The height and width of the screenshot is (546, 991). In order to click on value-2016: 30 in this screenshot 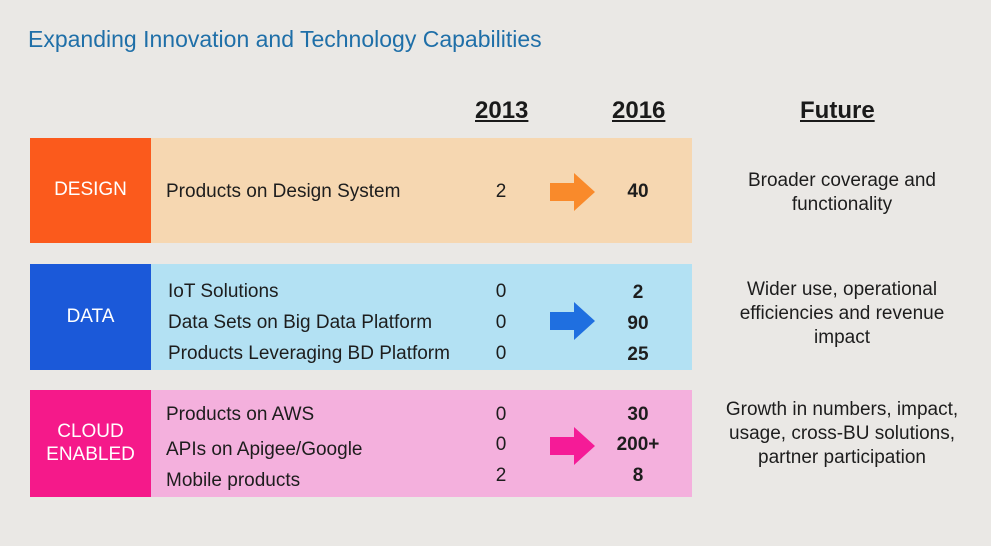, I will do `click(638, 414)`.